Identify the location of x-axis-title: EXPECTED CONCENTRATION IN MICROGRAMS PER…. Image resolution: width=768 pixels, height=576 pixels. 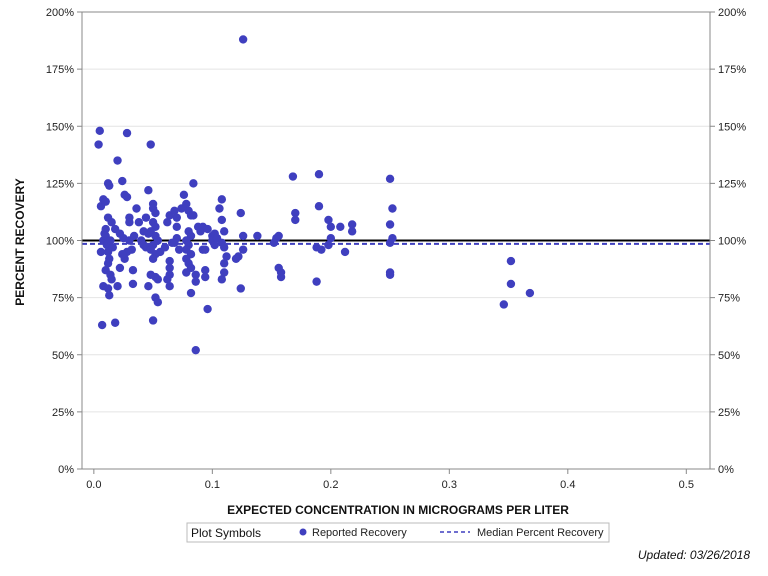
(398, 510).